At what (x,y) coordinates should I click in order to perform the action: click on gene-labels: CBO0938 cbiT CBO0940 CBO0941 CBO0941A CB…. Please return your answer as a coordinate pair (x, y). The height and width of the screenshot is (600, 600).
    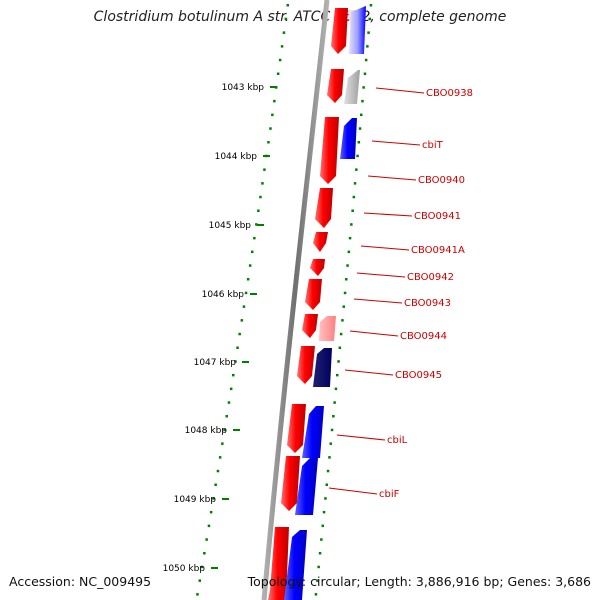
    Looking at the image, I should click on (426, 294).